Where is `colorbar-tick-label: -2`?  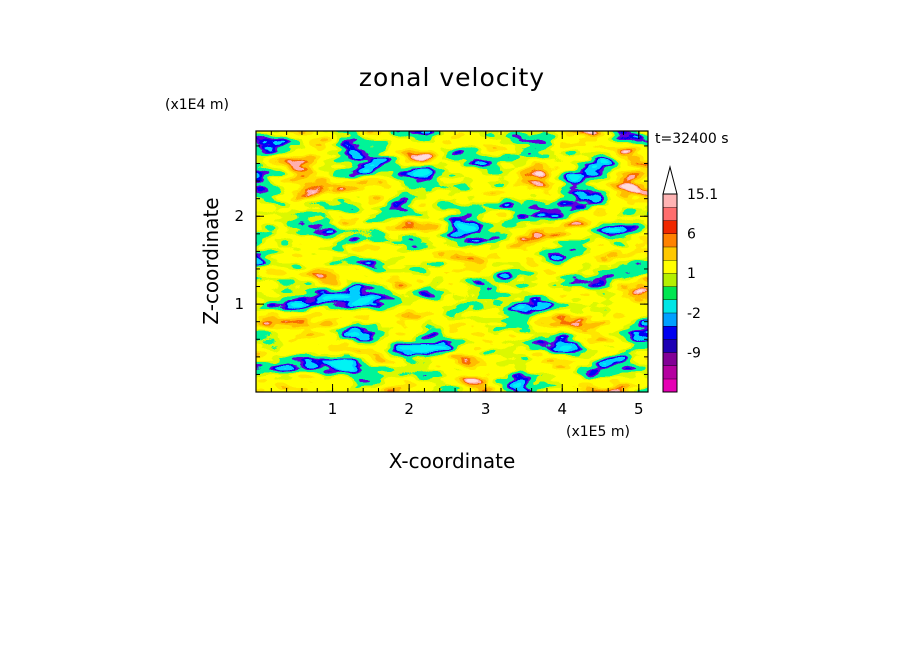 colorbar-tick-label: -2 is located at coordinates (694, 314).